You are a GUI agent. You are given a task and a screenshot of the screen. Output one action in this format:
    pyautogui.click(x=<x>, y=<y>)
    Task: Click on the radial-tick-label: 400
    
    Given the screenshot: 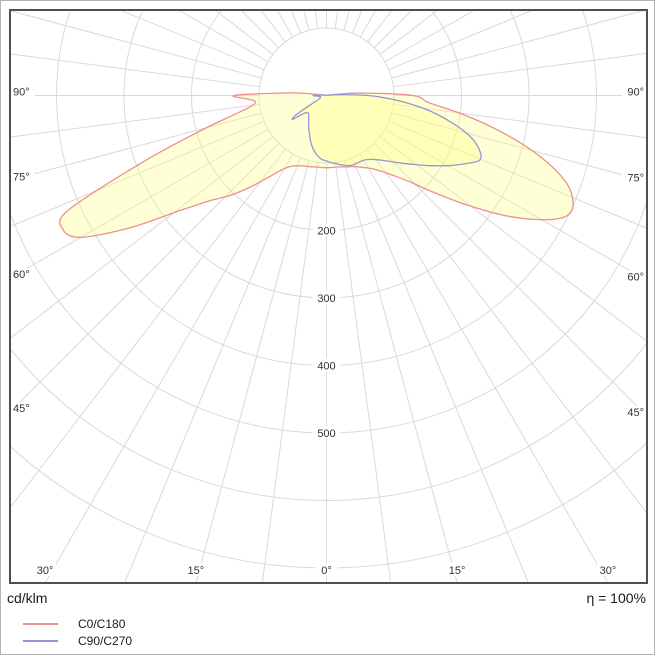 What is the action you would take?
    pyautogui.click(x=326, y=367)
    